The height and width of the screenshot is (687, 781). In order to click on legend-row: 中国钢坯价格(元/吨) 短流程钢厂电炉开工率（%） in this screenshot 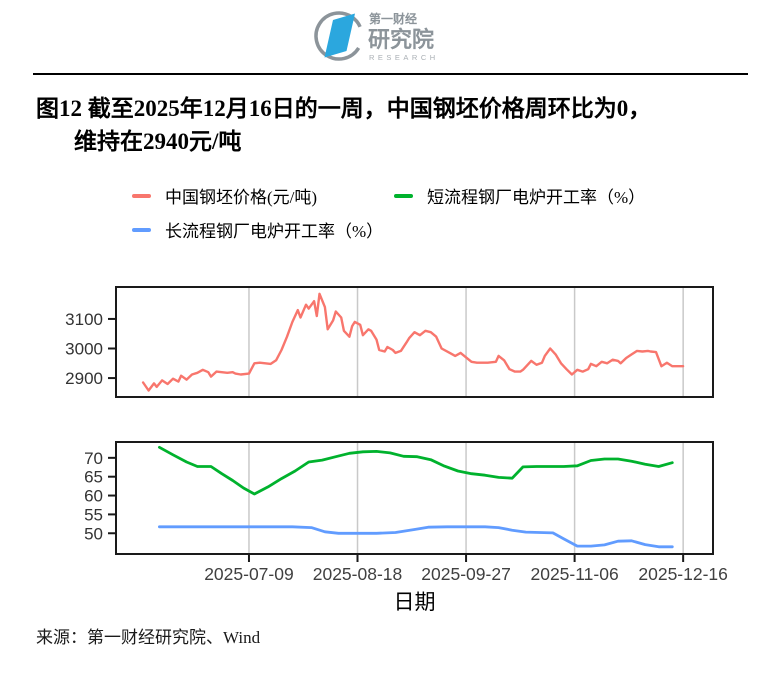, I will do `click(390, 196)`.